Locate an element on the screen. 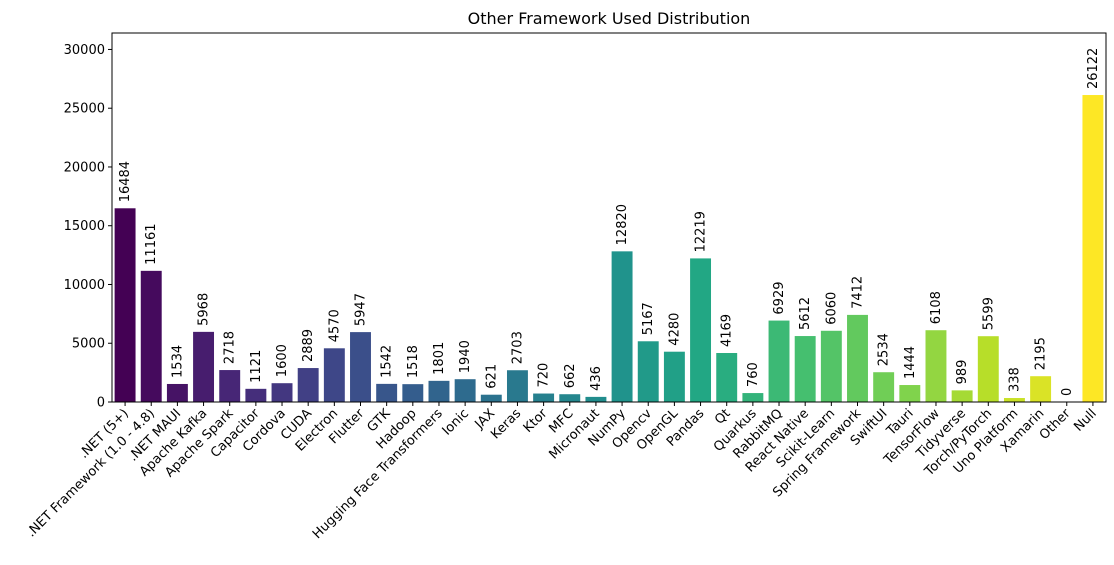  y-tick-label: 5000 is located at coordinates (88, 344).